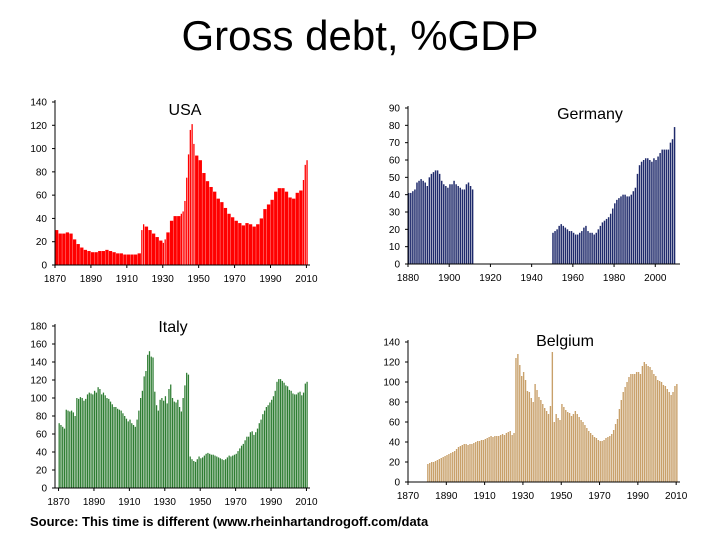  What do you see at coordinates (458, 225) in the screenshot?
I see `bar-1904` at bounding box center [458, 225].